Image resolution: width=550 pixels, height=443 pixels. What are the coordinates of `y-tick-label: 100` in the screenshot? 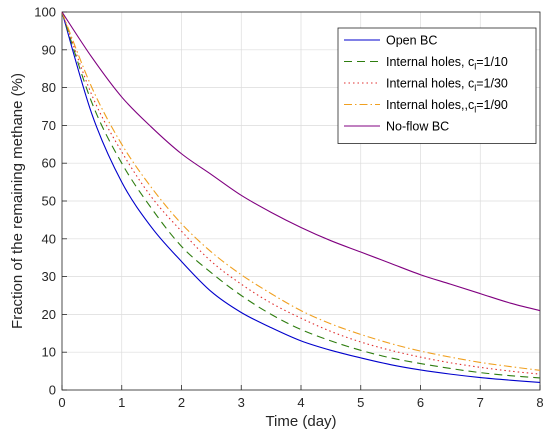 It's located at (45, 12).